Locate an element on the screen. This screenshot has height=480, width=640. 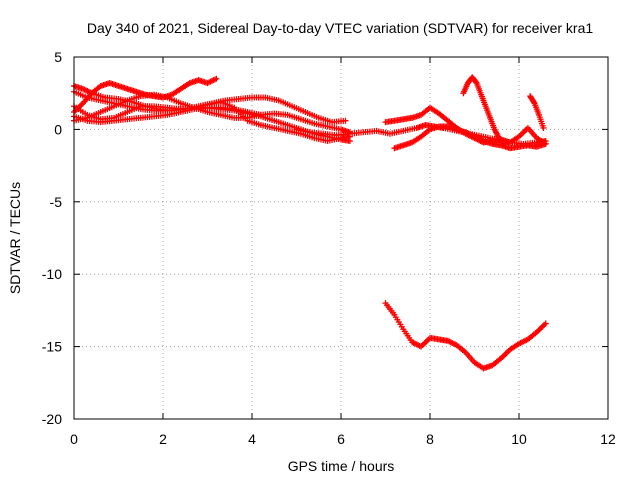
x-tick-label: 10 is located at coordinates (519, 439).